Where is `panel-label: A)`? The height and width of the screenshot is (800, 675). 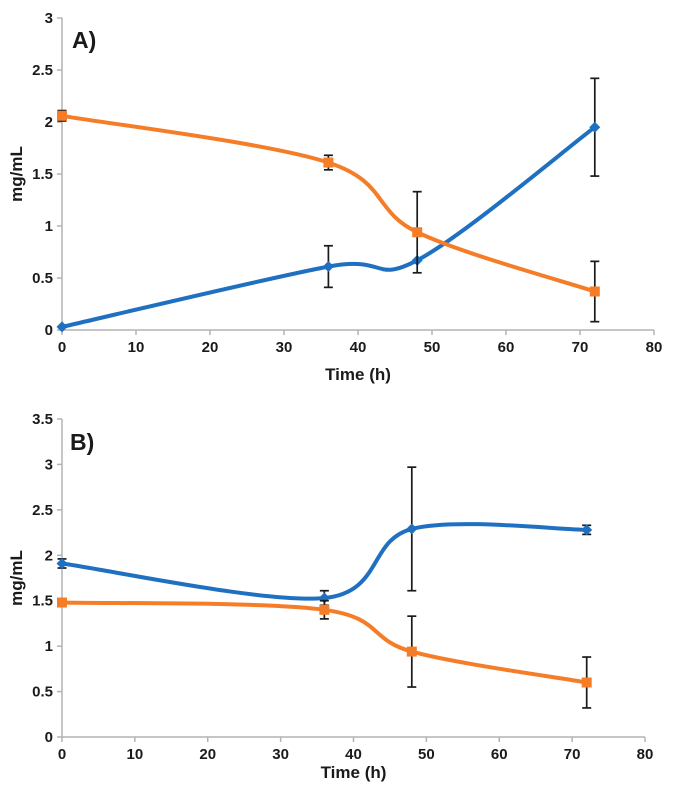
panel-label: A) is located at coordinates (84, 40).